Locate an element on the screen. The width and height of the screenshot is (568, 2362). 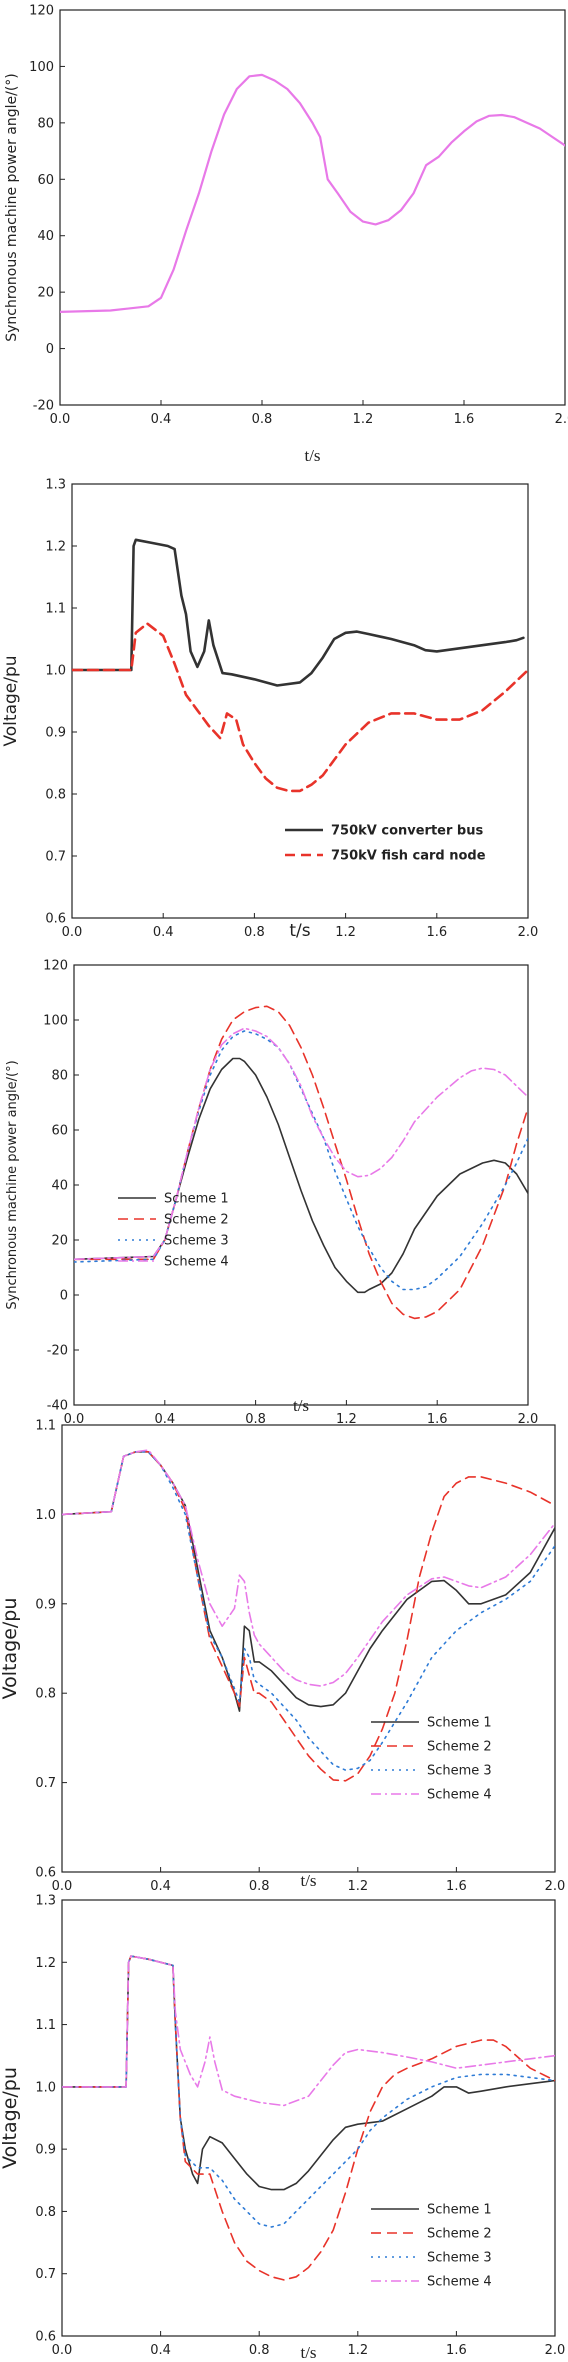
y-axis-label: Voltage/pu is located at coordinates (10, 2118).